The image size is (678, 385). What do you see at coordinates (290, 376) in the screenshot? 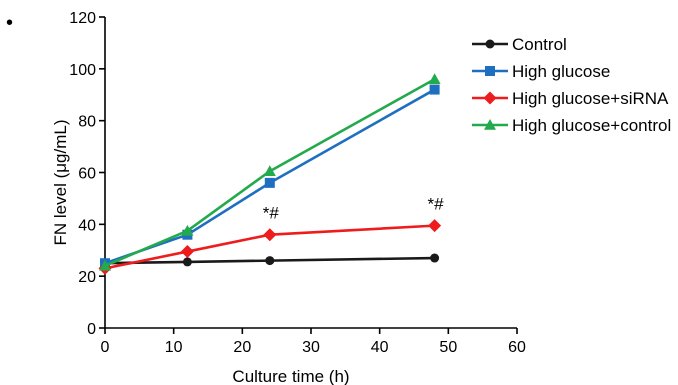
I see `x-axis-title: Culture time (h)` at bounding box center [290, 376].